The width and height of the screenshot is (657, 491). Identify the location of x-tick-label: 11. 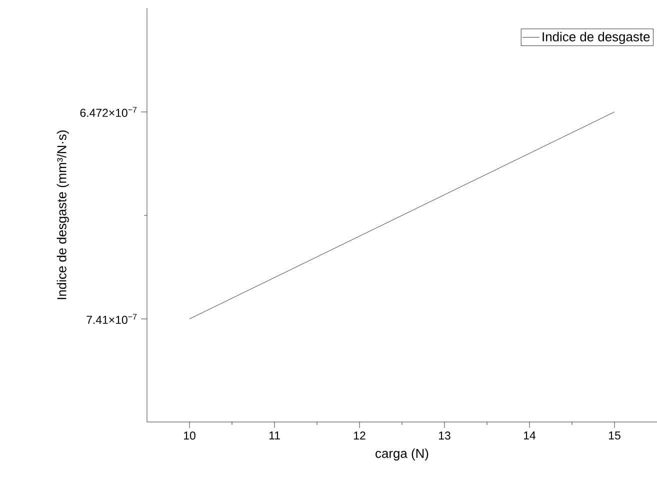
(274, 436).